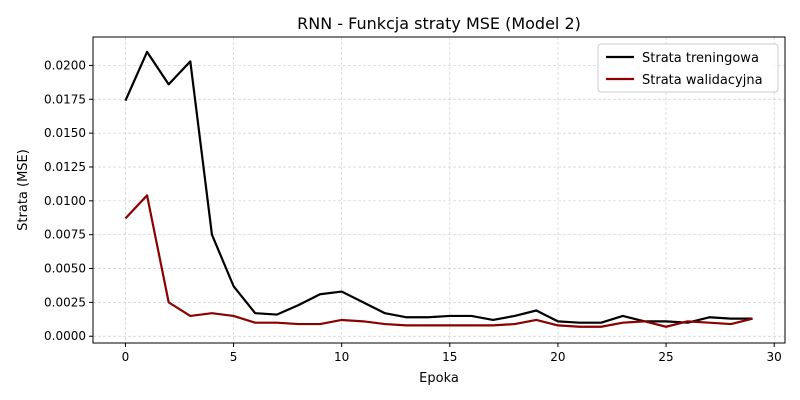 Image resolution: width=800 pixels, height=400 pixels. I want to click on legend: Strata treningowa Strata walidacyjna, so click(688, 68).